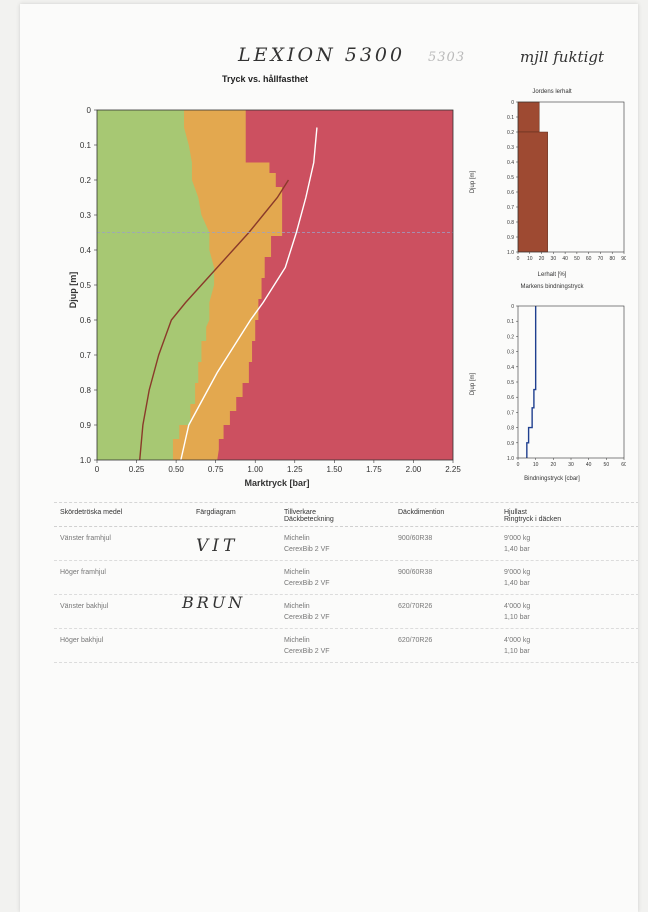  I want to click on x-tick-label: 1.00, so click(255, 469).